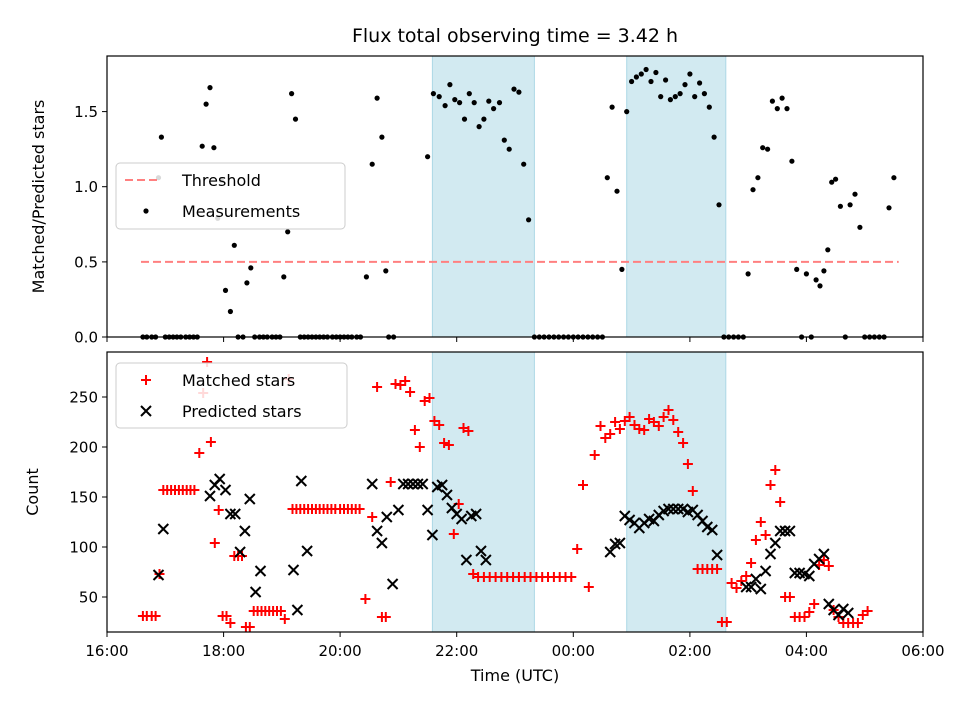 This screenshot has width=960, height=720. I want to click on y-axis-label: Count, so click(32, 492).